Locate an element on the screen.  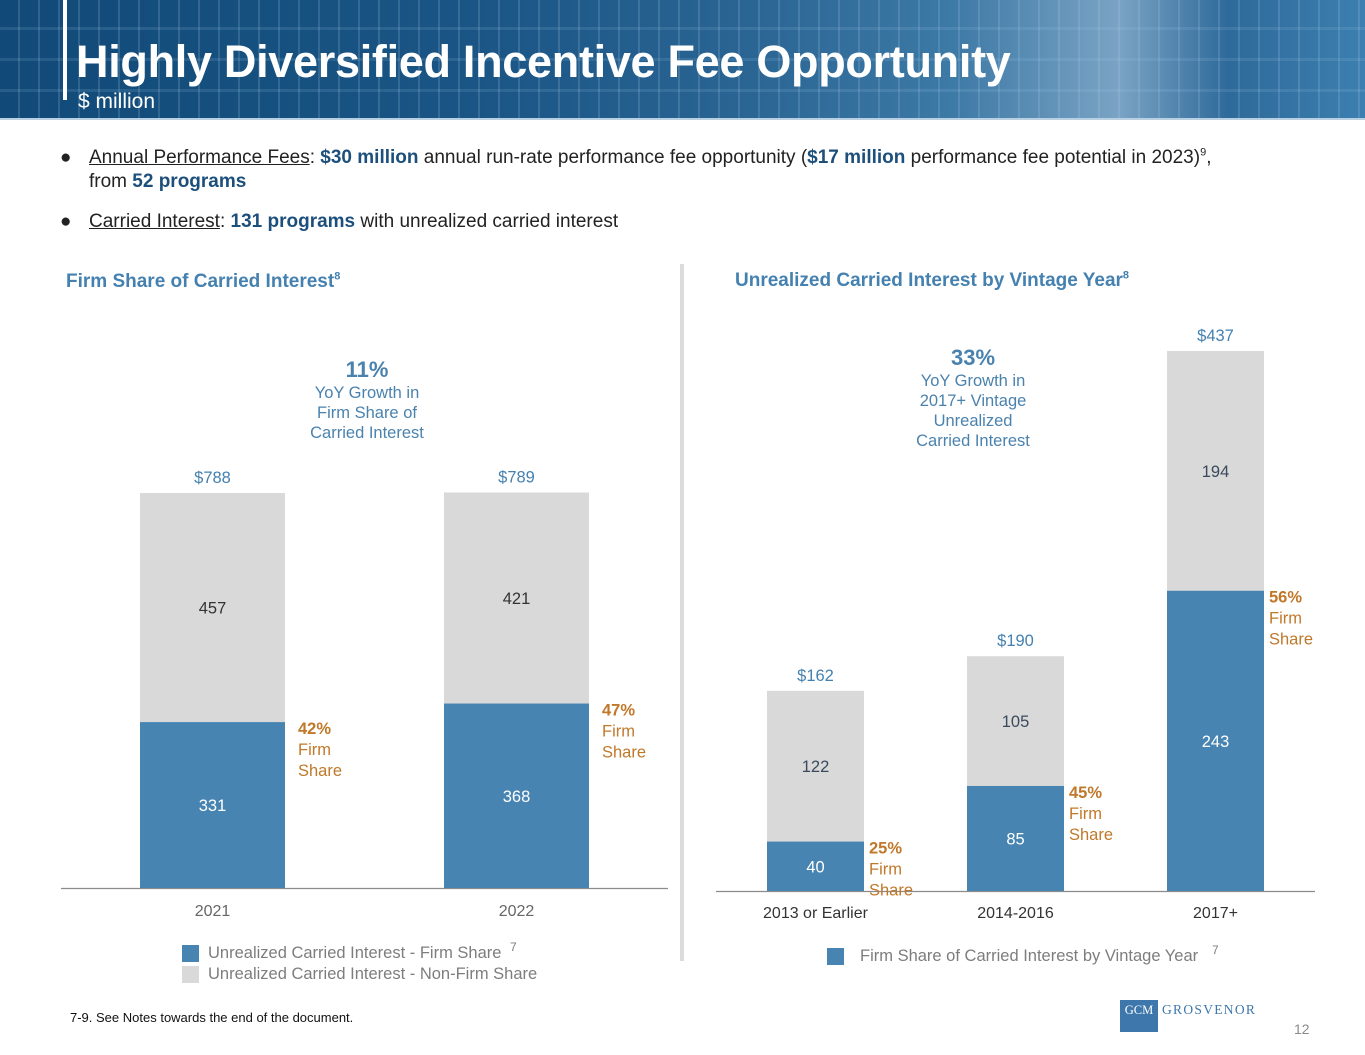
data-label-firm: 40 is located at coordinates (815, 867).